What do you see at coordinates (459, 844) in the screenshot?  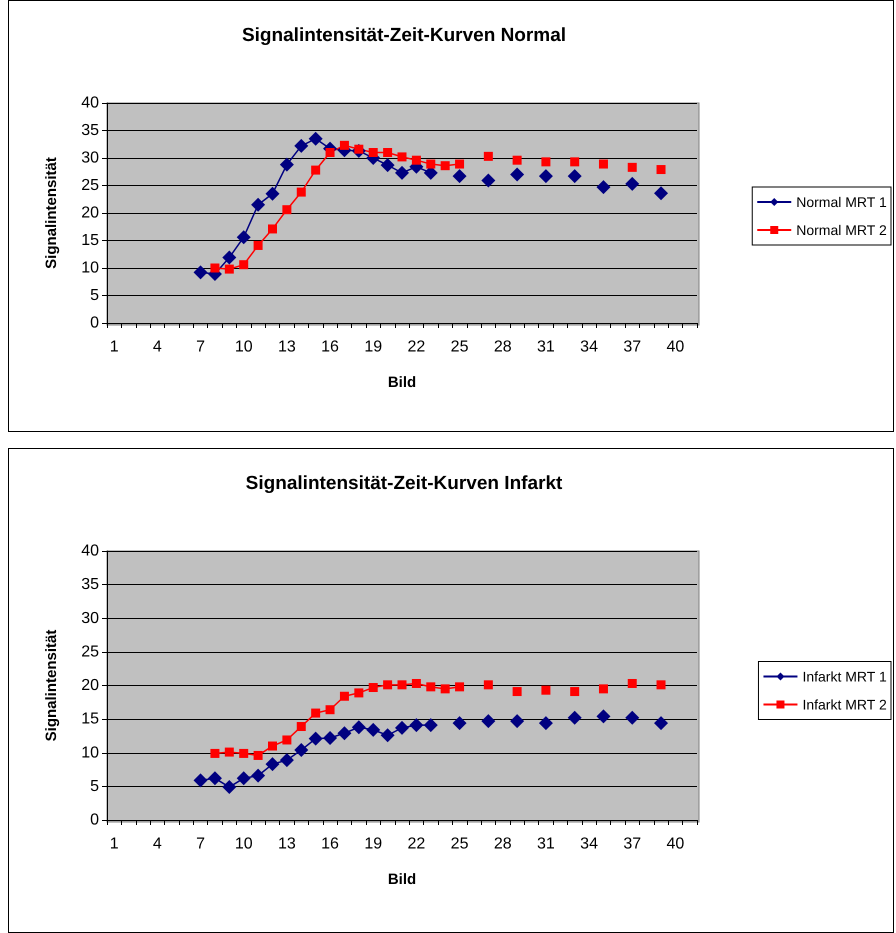 I see `x-tick-label: 25` at bounding box center [459, 844].